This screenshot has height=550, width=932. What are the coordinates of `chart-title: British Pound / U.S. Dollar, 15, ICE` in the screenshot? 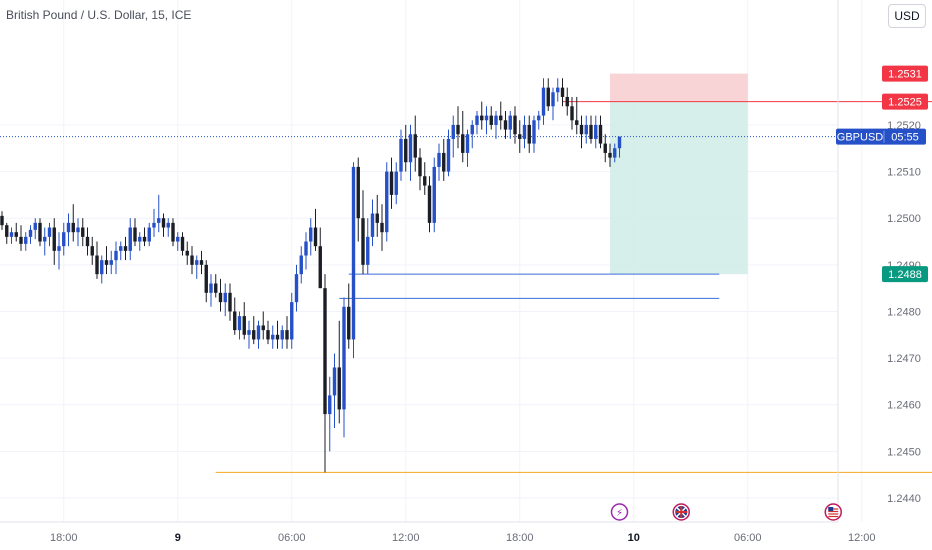 It's located at (99, 15).